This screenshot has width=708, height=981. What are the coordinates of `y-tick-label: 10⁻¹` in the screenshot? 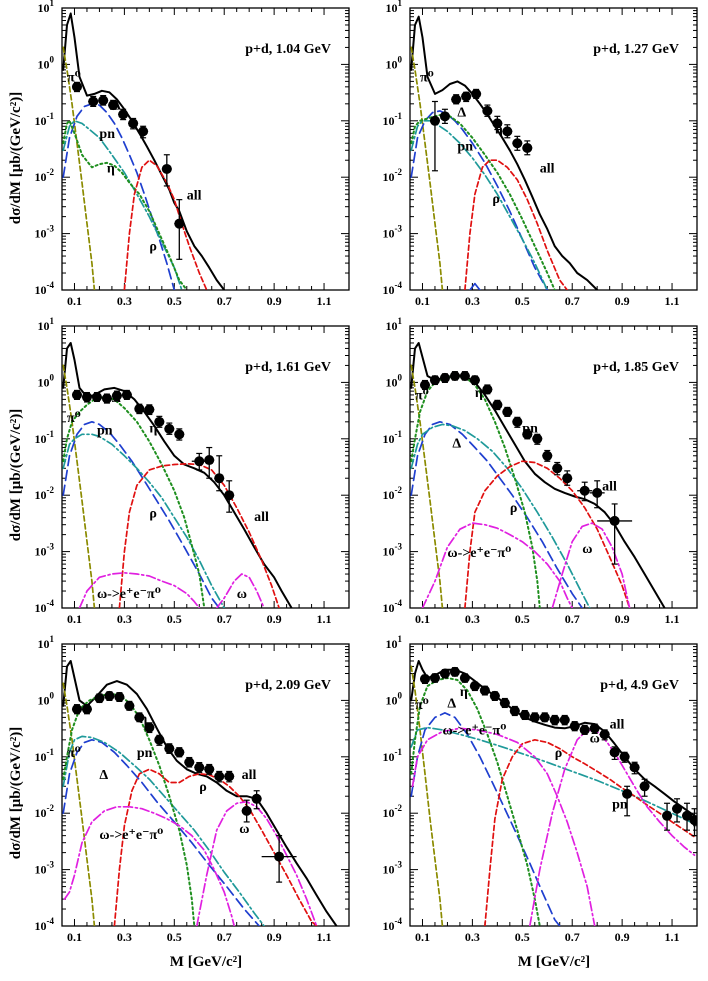 It's located at (45, 755).